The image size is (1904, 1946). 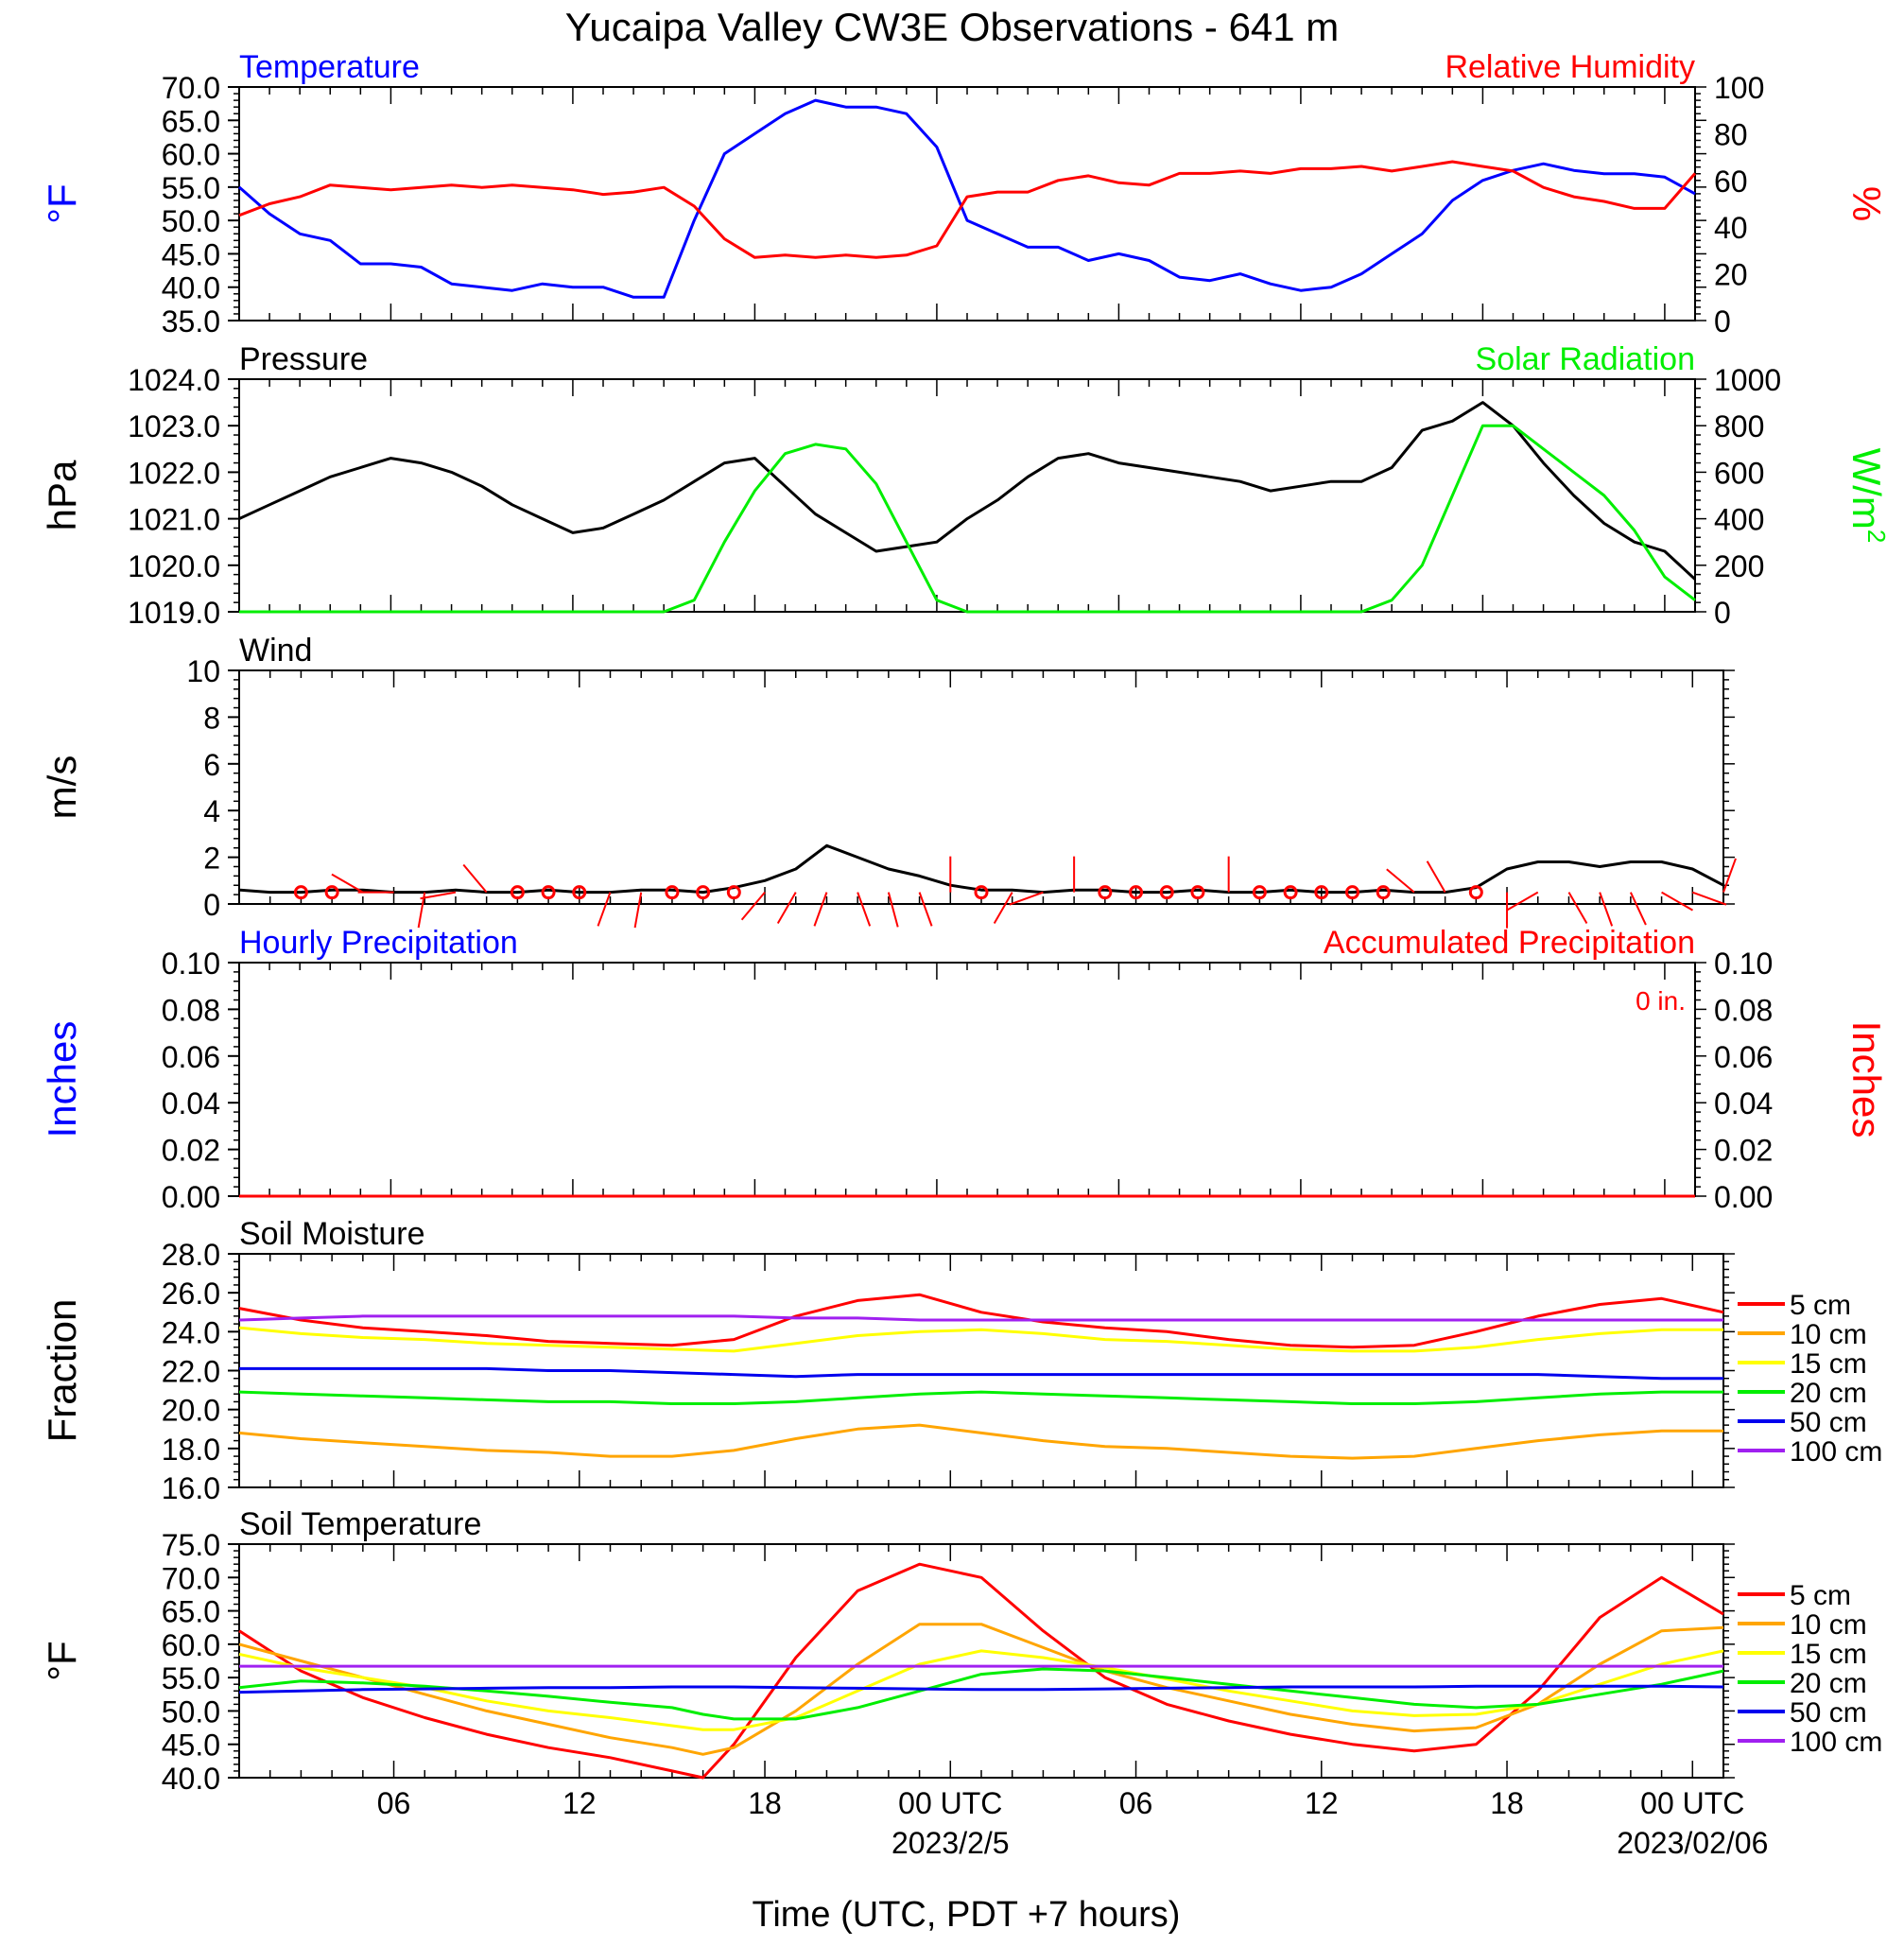 I want to click on y-right-tick-label: 600, so click(x=1739, y=473).